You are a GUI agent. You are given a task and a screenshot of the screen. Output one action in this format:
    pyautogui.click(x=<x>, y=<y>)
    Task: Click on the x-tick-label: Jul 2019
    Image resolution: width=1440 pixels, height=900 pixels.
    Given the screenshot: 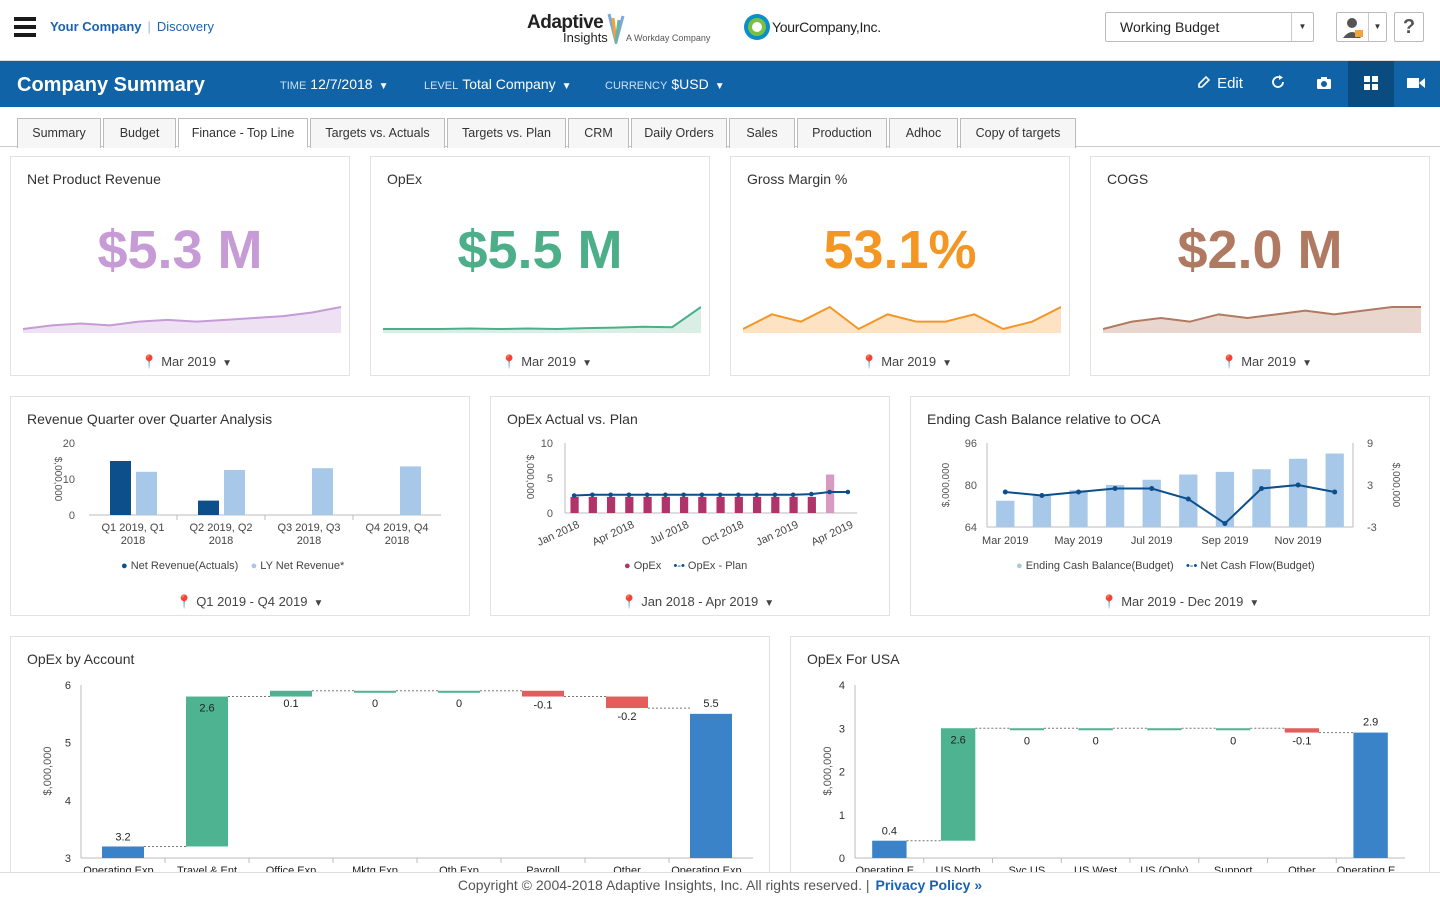 What is the action you would take?
    pyautogui.click(x=1152, y=541)
    